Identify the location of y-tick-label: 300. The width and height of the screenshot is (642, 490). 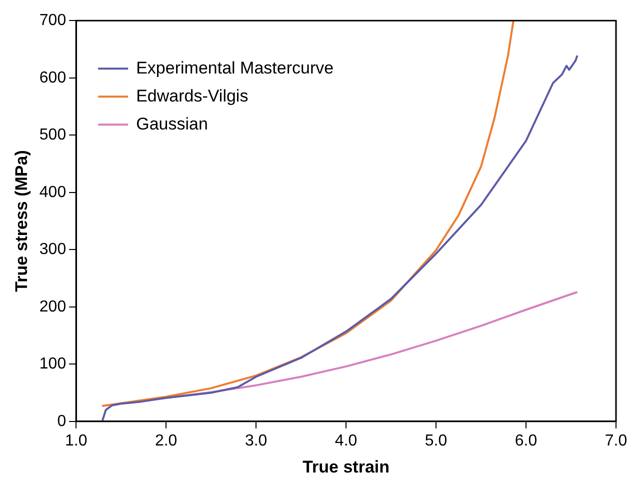
(52, 249).